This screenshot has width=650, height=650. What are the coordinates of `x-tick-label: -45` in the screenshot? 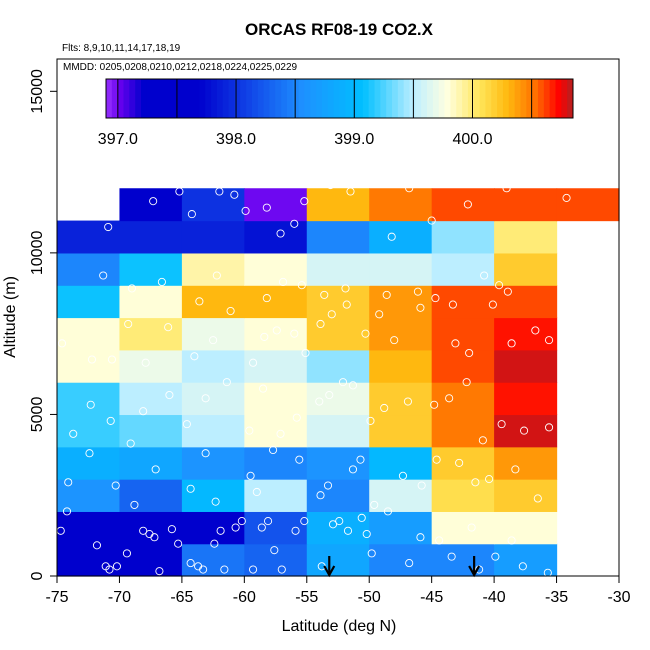 It's located at (431, 597).